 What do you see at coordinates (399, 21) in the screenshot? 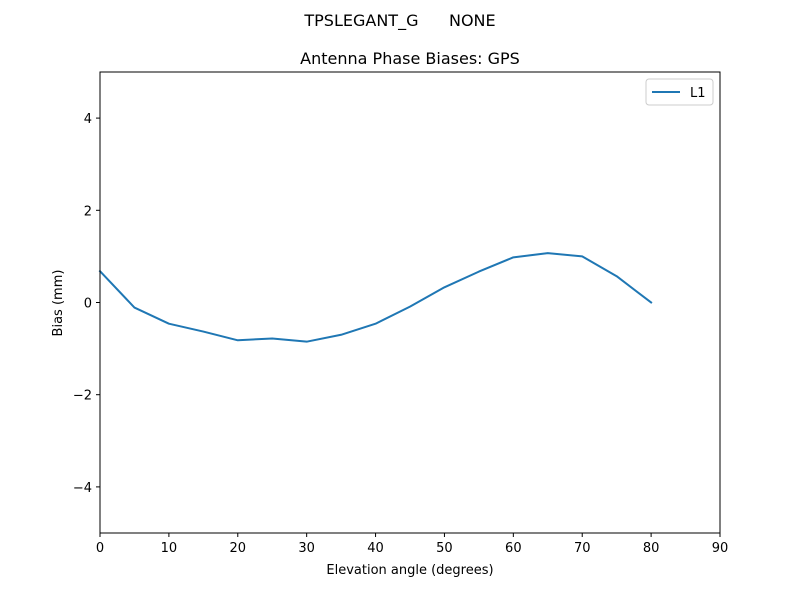
I see `figure-suptitle: TPSLEGANT_G NONE` at bounding box center [399, 21].